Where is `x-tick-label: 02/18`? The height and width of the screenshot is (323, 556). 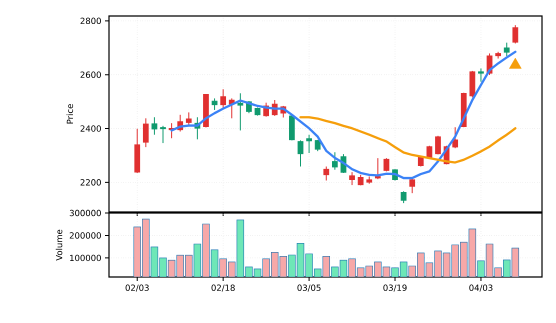 x-tick-label: 02/18 is located at coordinates (223, 288).